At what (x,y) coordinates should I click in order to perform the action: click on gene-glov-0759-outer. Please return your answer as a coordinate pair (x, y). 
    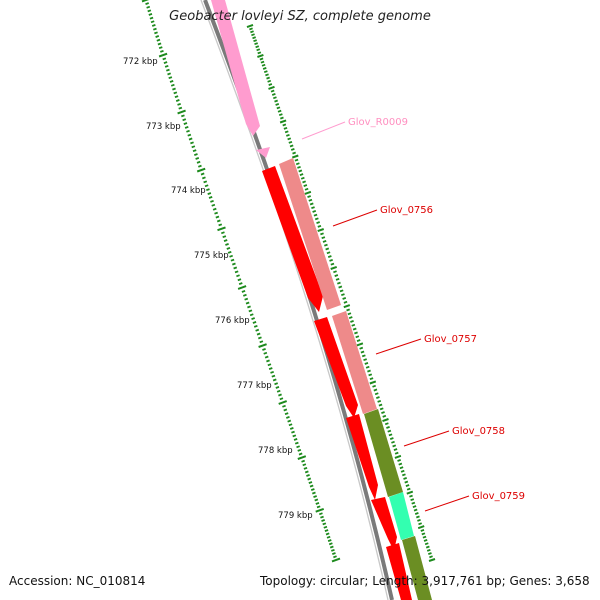
    Looking at the image, I should click on (401, 516).